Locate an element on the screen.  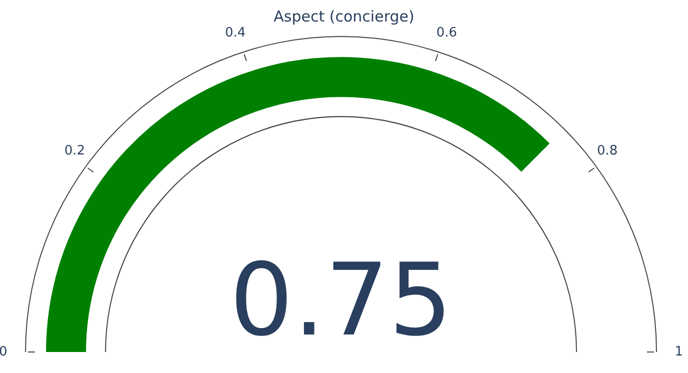
text: 0.6 is located at coordinates (447, 33).